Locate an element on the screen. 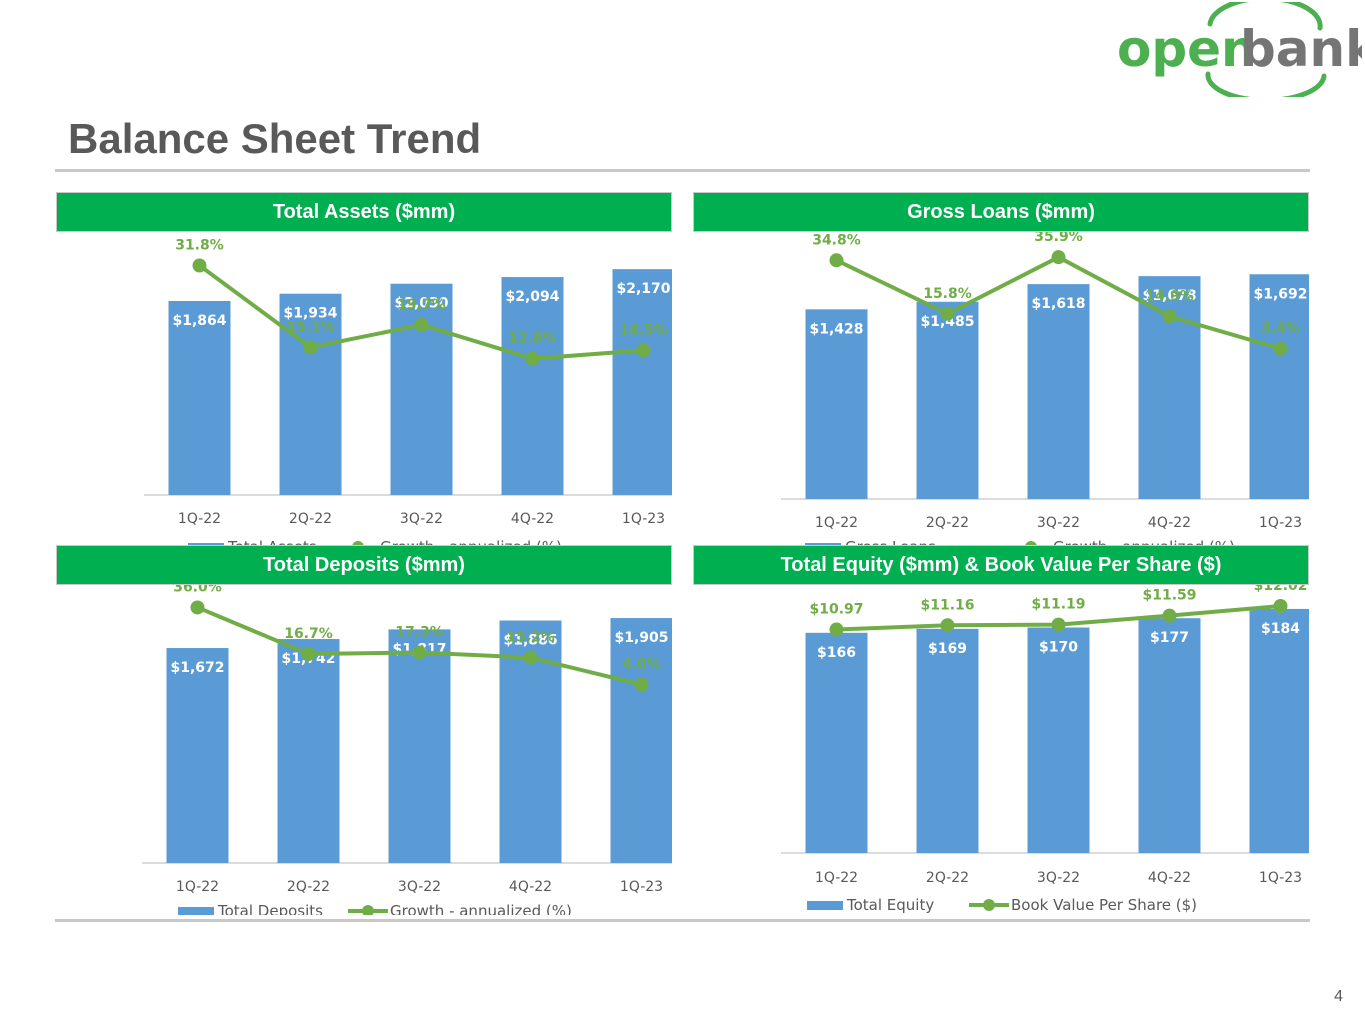 The height and width of the screenshot is (1024, 1365). bar-value-label: $1,485 is located at coordinates (947, 322).